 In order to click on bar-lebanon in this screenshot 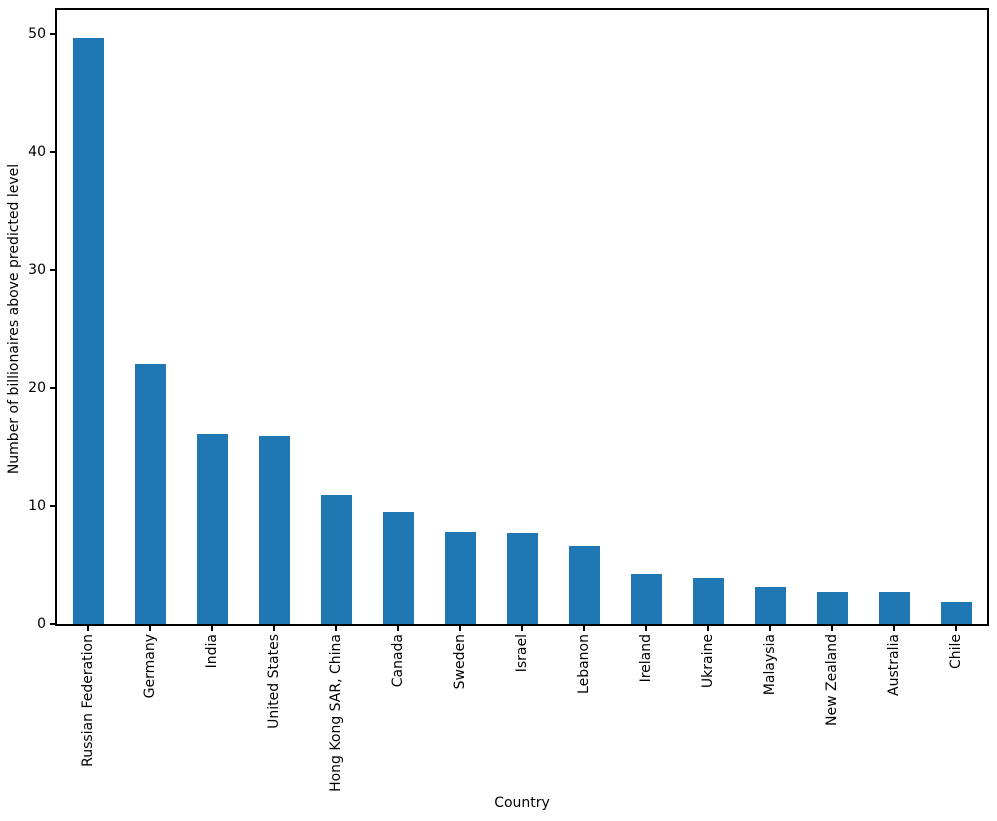, I will do `click(584, 585)`.